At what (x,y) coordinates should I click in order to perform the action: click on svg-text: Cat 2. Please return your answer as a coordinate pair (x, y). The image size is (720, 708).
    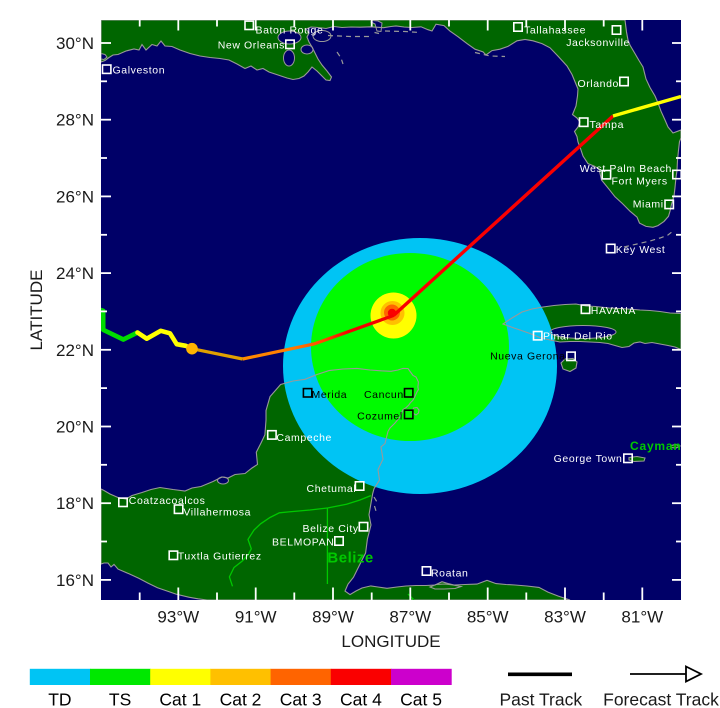
    Looking at the image, I should click on (241, 699).